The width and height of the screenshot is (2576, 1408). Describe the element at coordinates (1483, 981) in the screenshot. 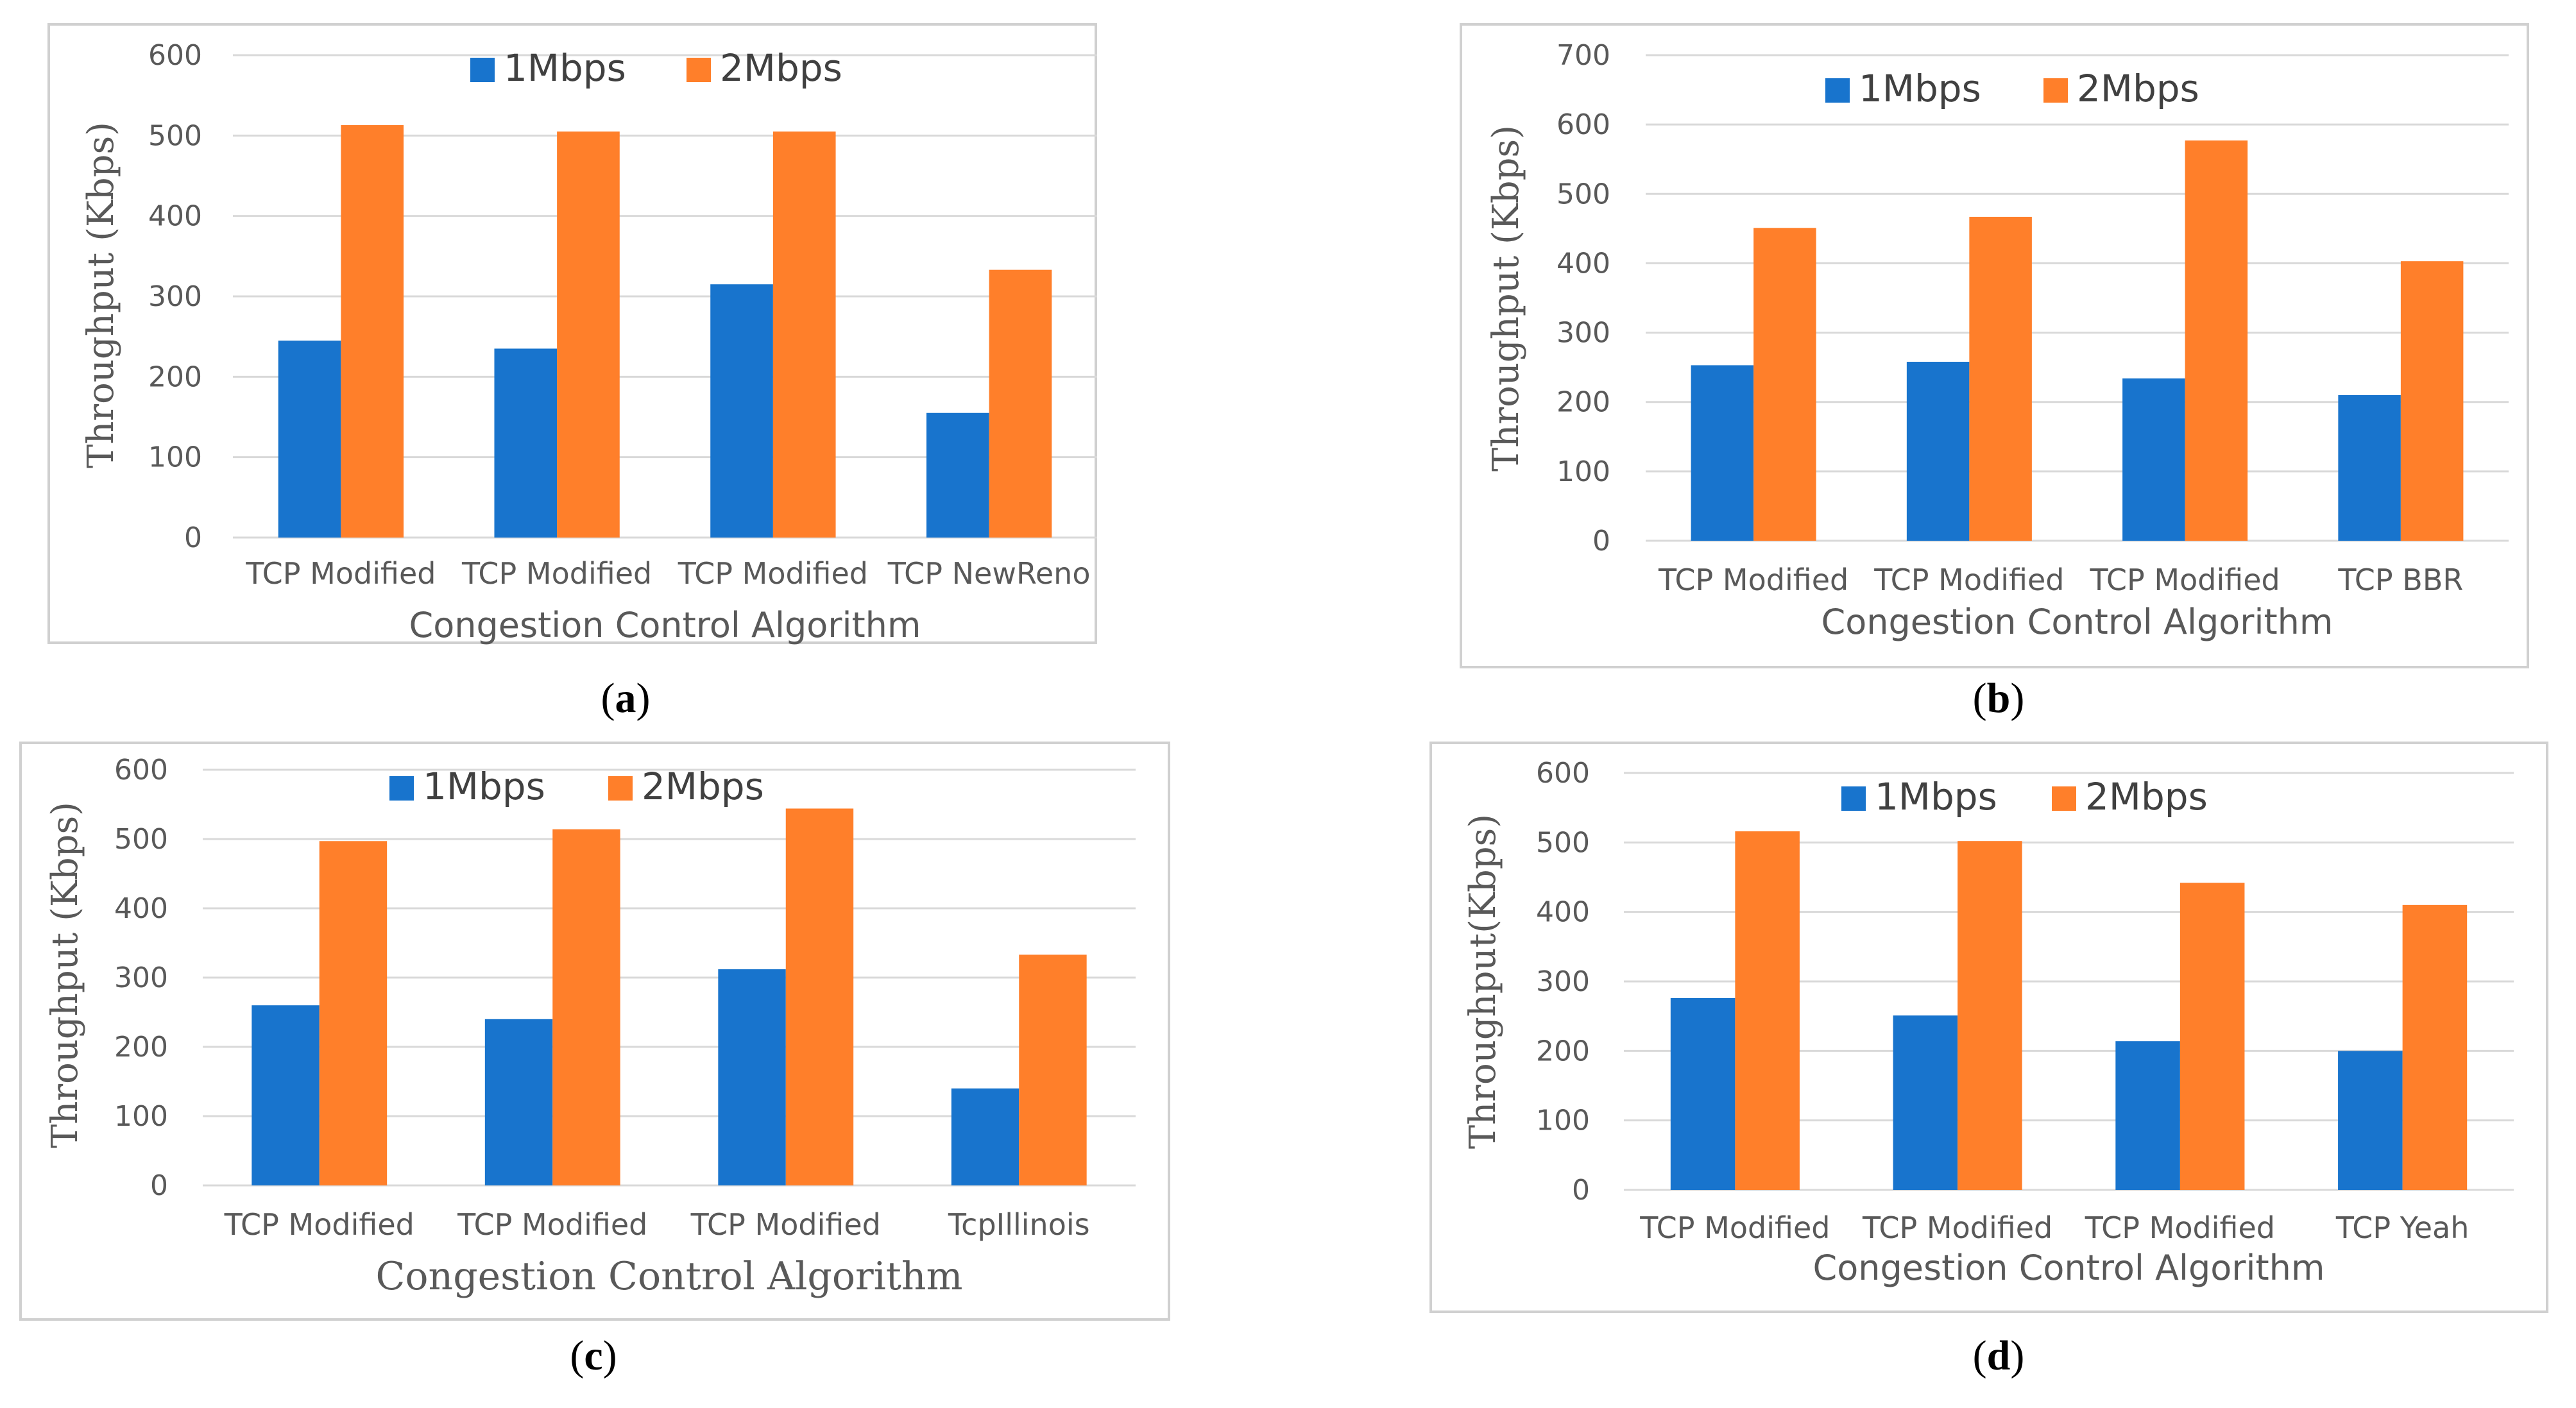

I see `y-axis-label: Throughput(Kbps)` at that location.